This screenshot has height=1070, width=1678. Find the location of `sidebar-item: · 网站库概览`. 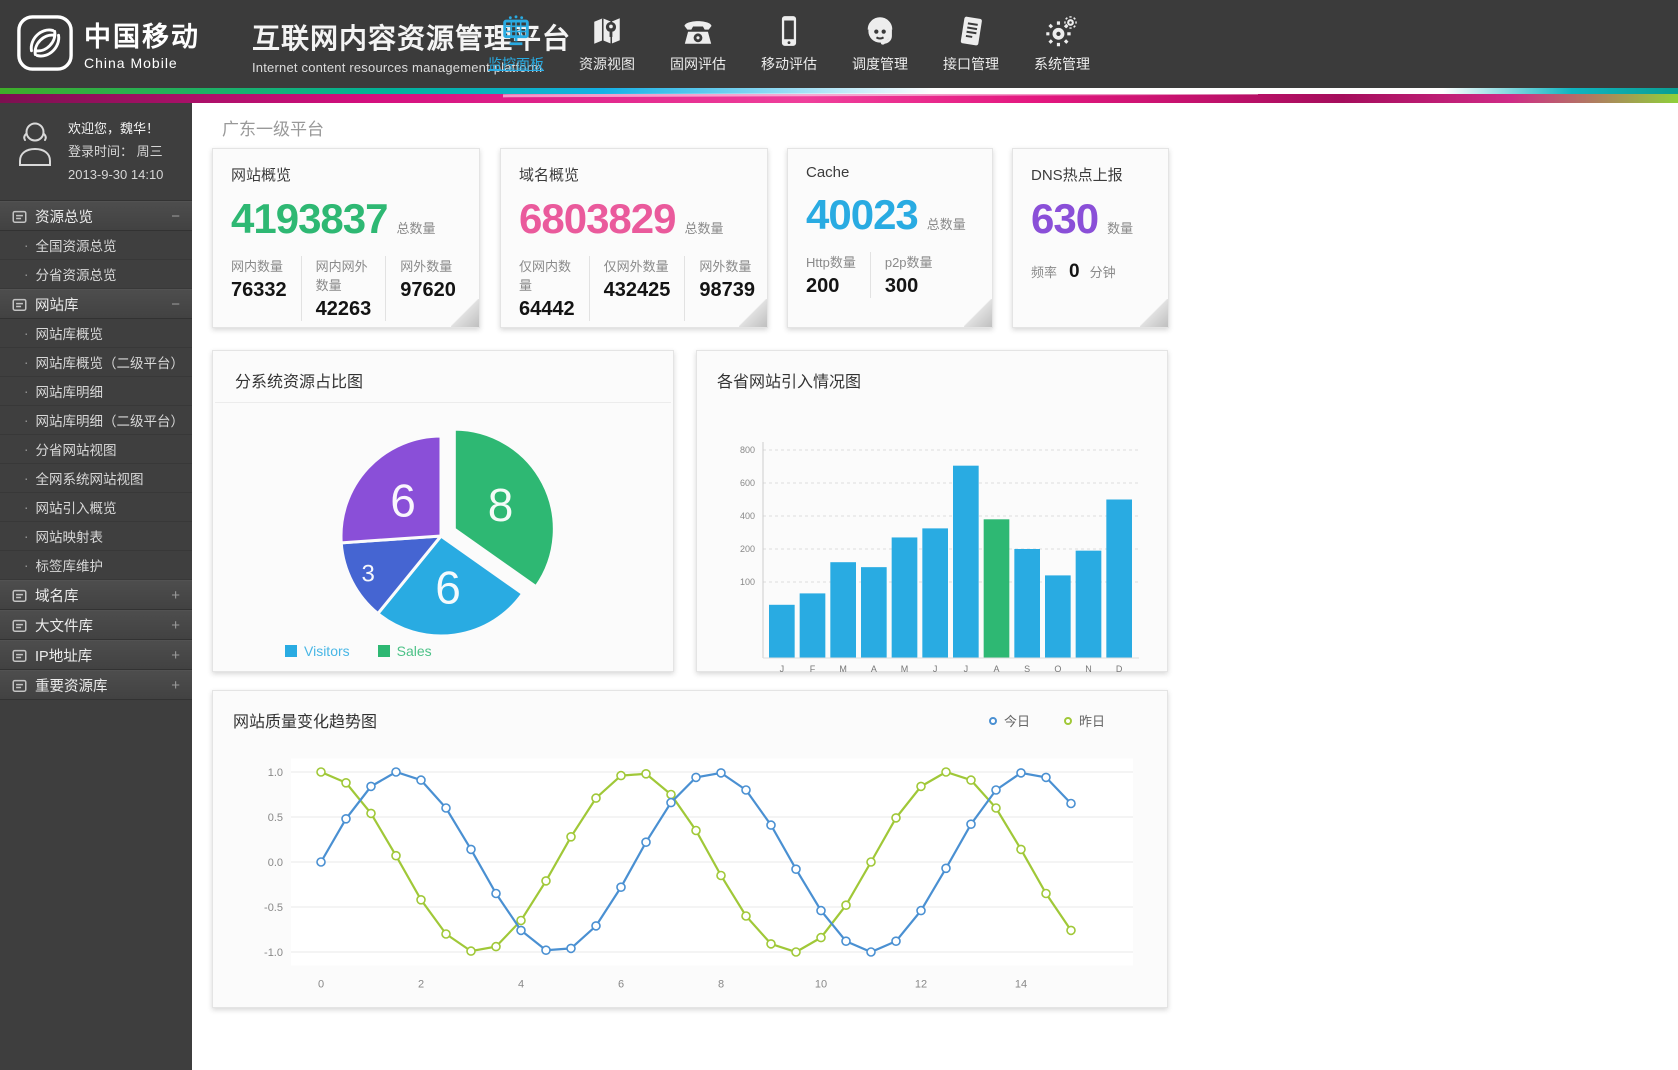

sidebar-item: · 网站库概览 is located at coordinates (96, 334).